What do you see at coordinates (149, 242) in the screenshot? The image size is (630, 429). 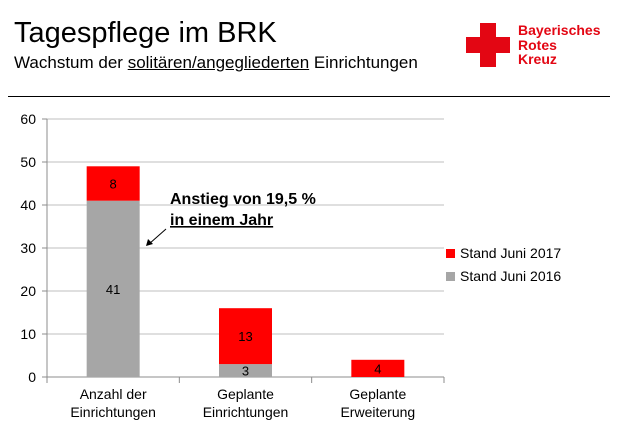 I see `annotation-arrow-head` at bounding box center [149, 242].